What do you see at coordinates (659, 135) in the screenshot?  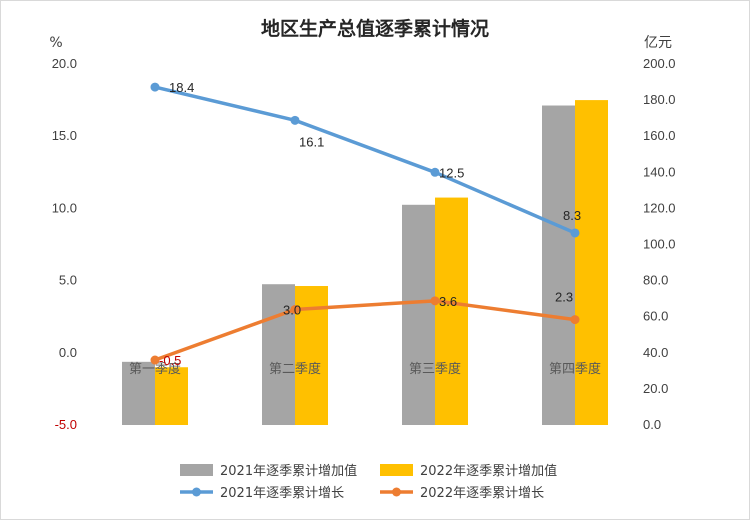 I see `right-axis-tick: 160.0` at bounding box center [659, 135].